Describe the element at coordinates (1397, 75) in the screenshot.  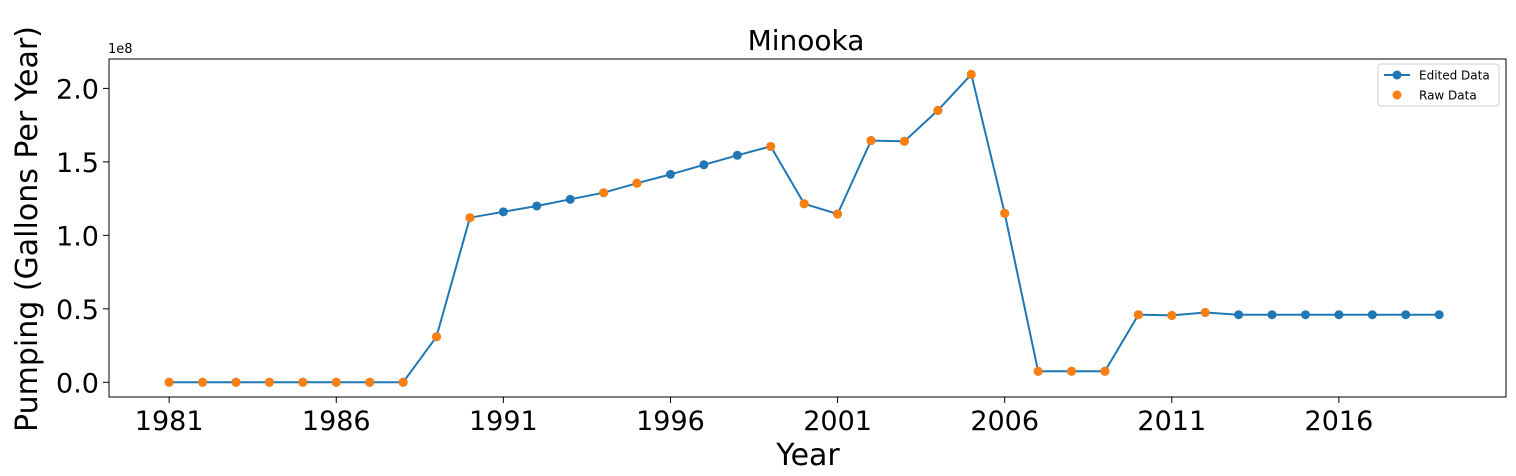
I see `legend-edited-marker` at that location.